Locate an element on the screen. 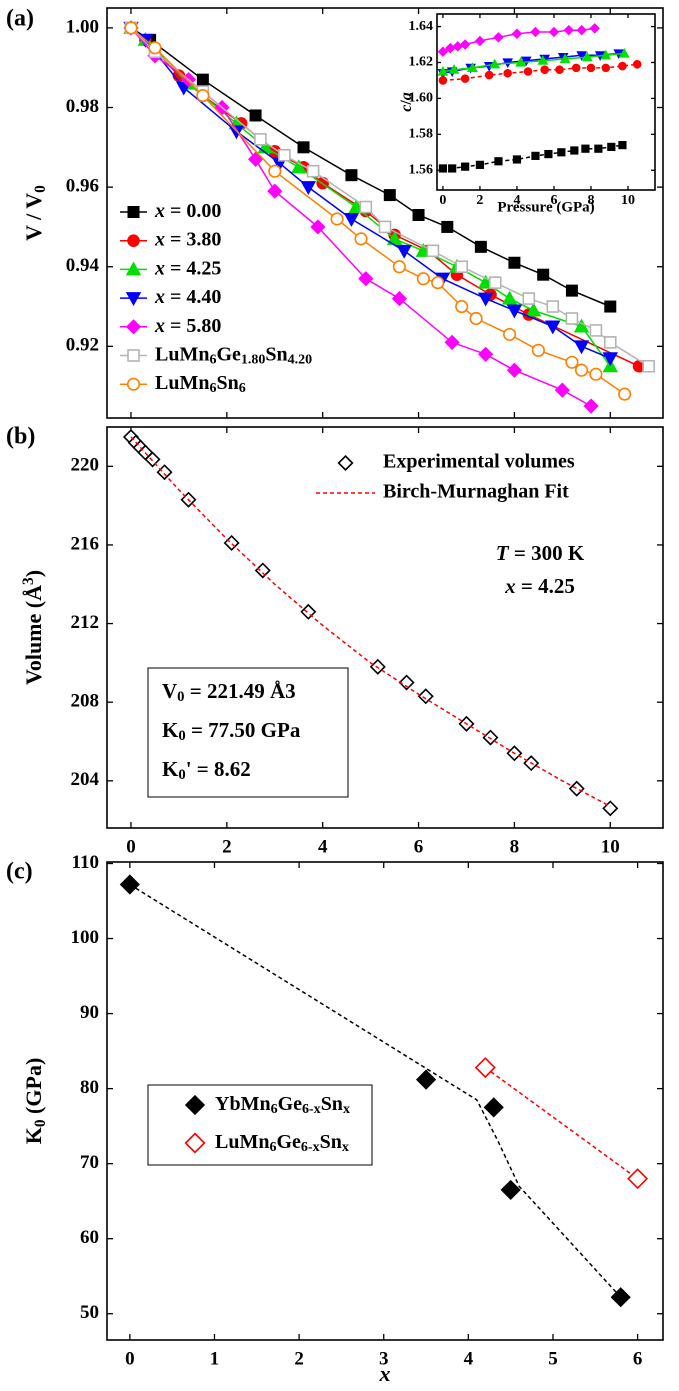 The width and height of the screenshot is (679, 1391). x-tick-label: 5 is located at coordinates (553, 1358).